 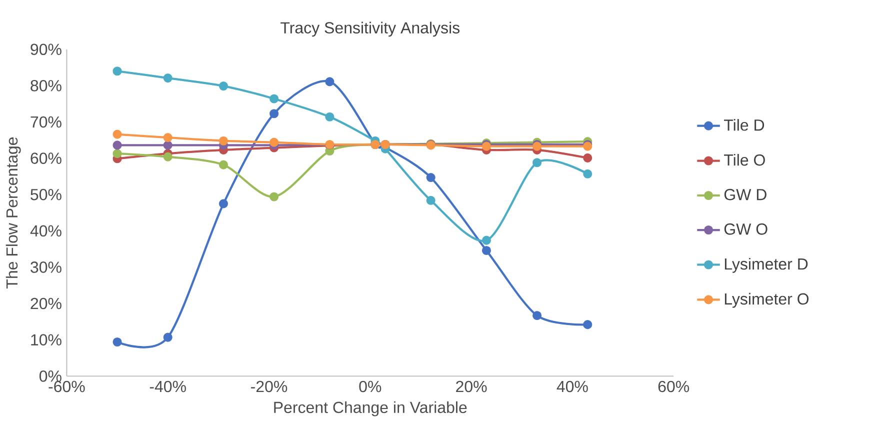 What do you see at coordinates (46, 340) in the screenshot?
I see `y-tick-label: 10%` at bounding box center [46, 340].